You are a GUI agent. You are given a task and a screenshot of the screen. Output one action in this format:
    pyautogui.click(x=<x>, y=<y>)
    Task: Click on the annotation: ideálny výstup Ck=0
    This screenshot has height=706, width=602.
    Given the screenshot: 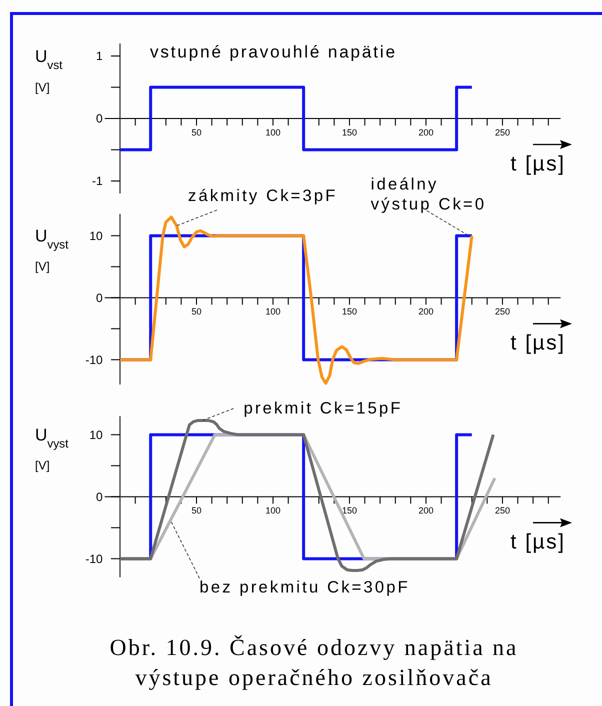 What is the action you would take?
    pyautogui.click(x=428, y=195)
    